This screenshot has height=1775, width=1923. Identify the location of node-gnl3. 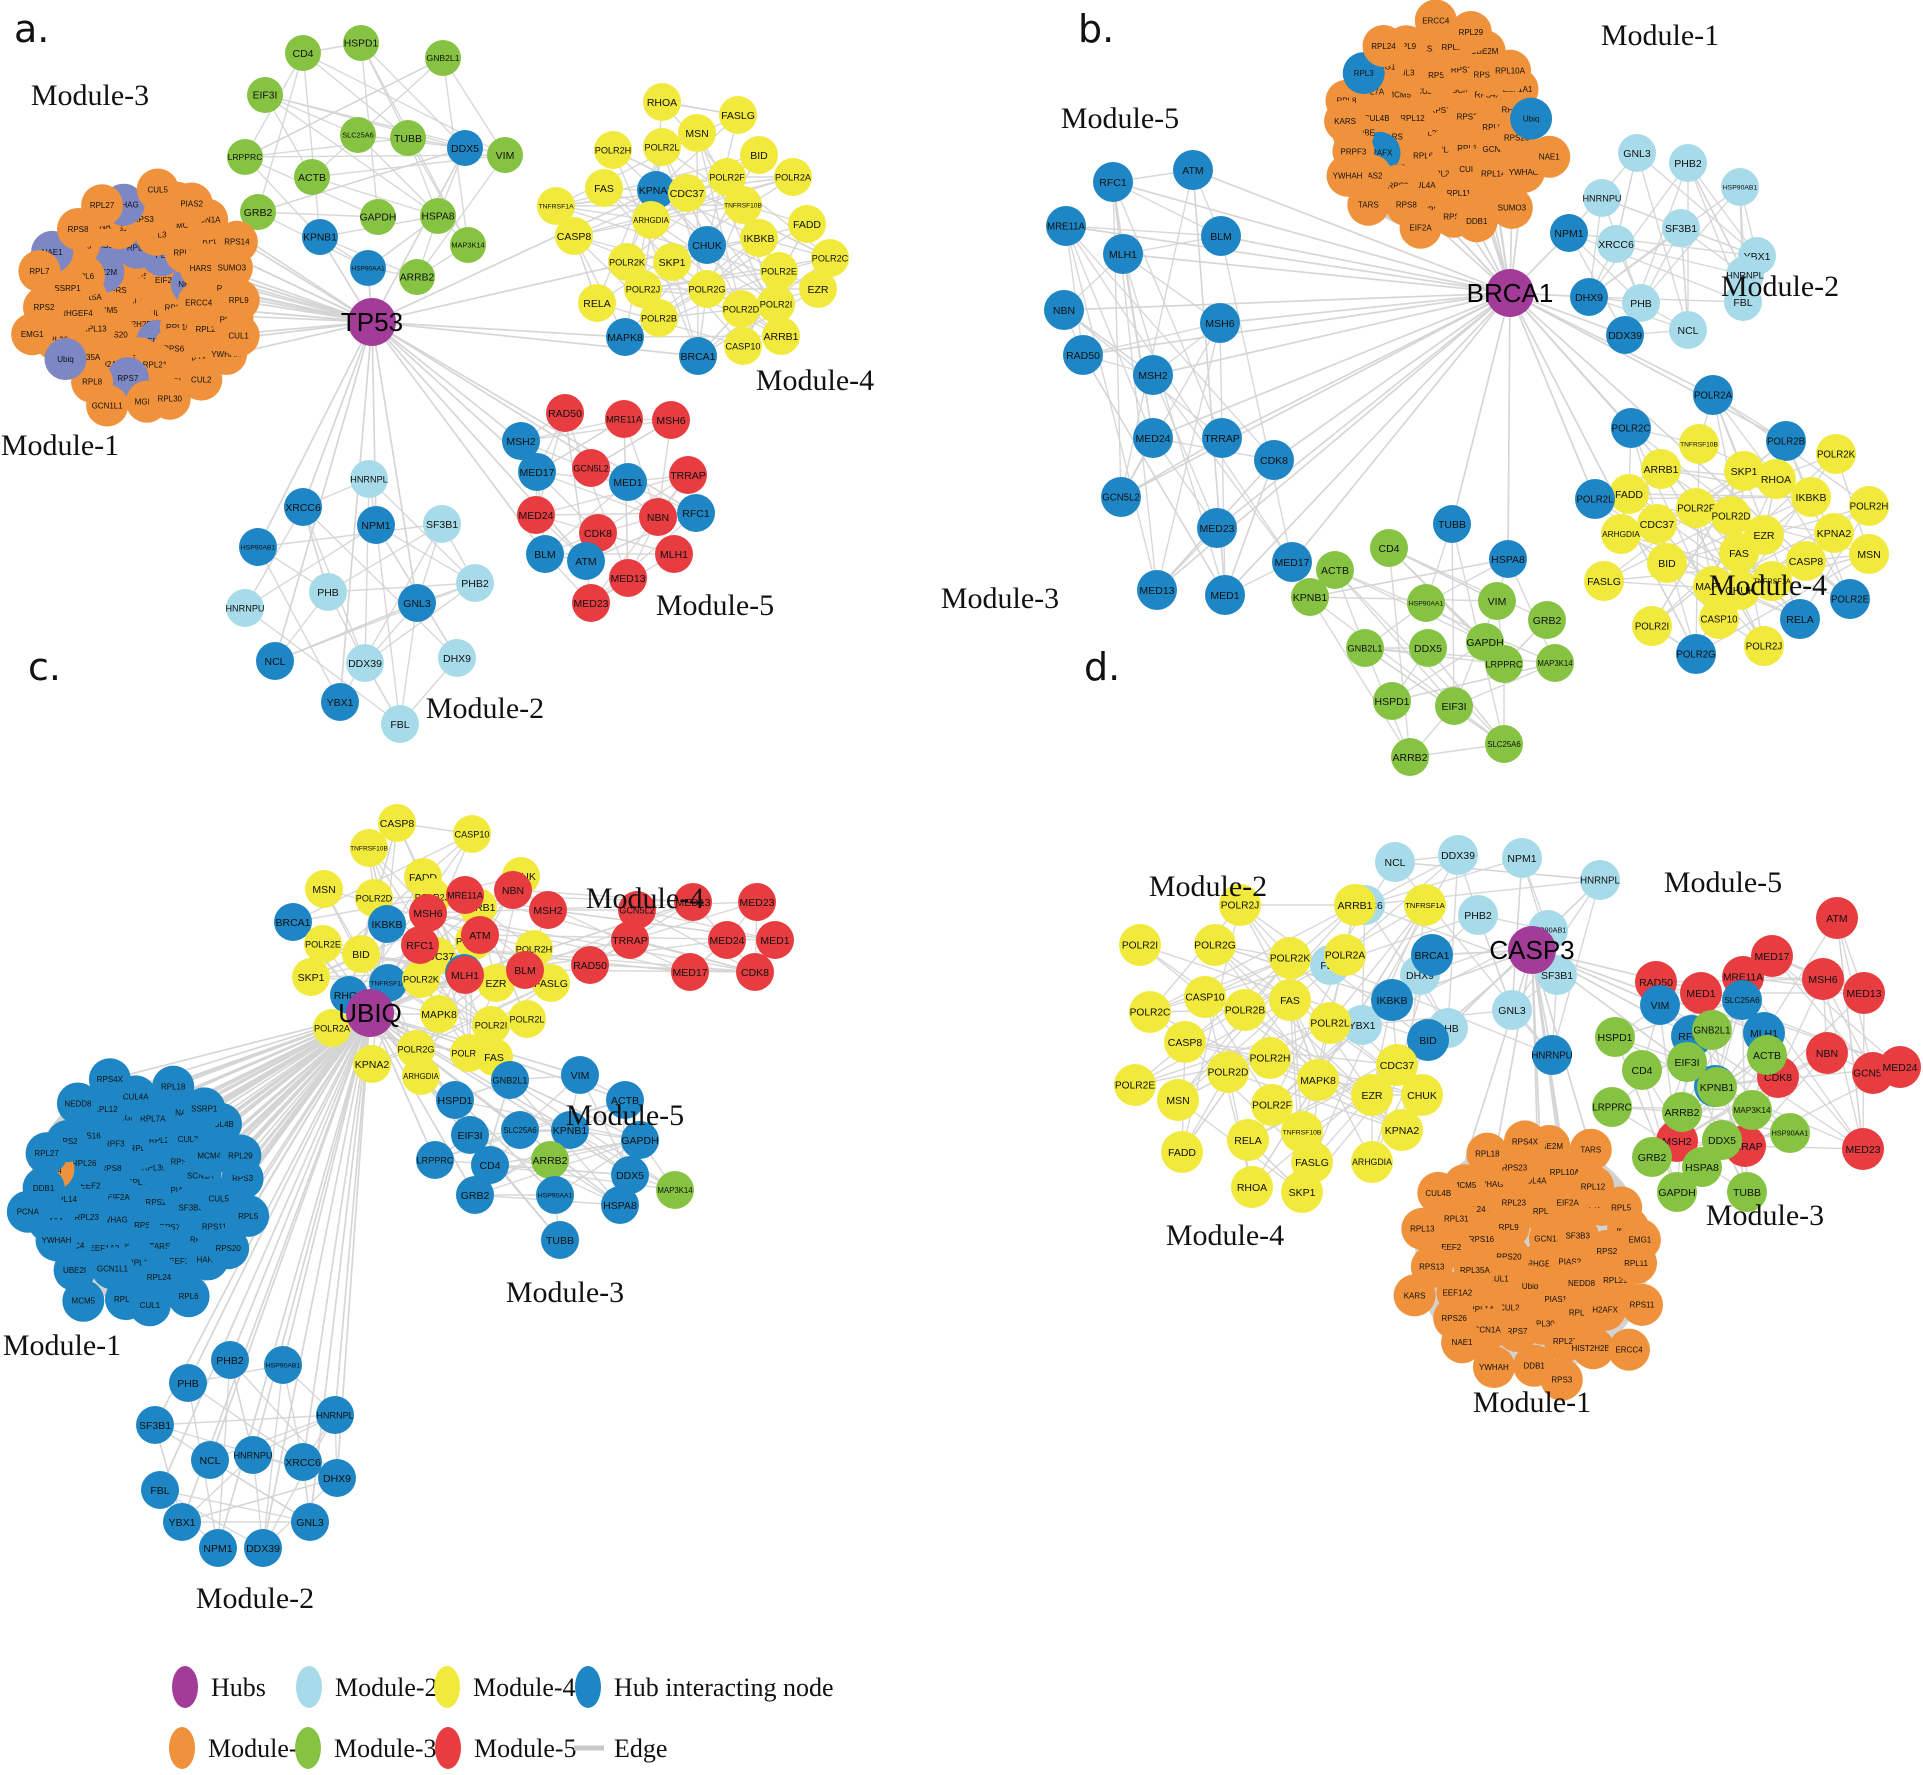
(310, 1522).